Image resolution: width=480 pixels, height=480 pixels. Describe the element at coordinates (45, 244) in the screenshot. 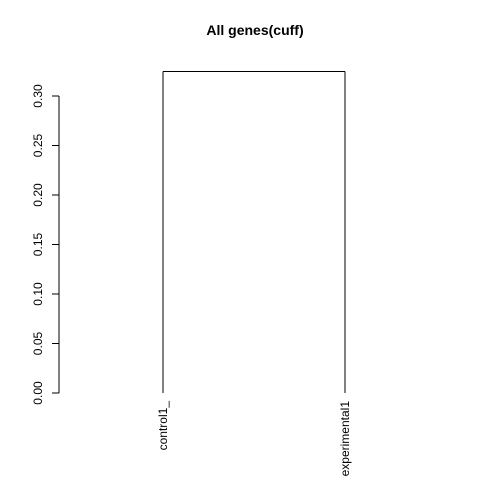

I see `y-axis: 0.00 0.05 0.10 0.15 0.20 0.25 0.30` at that location.